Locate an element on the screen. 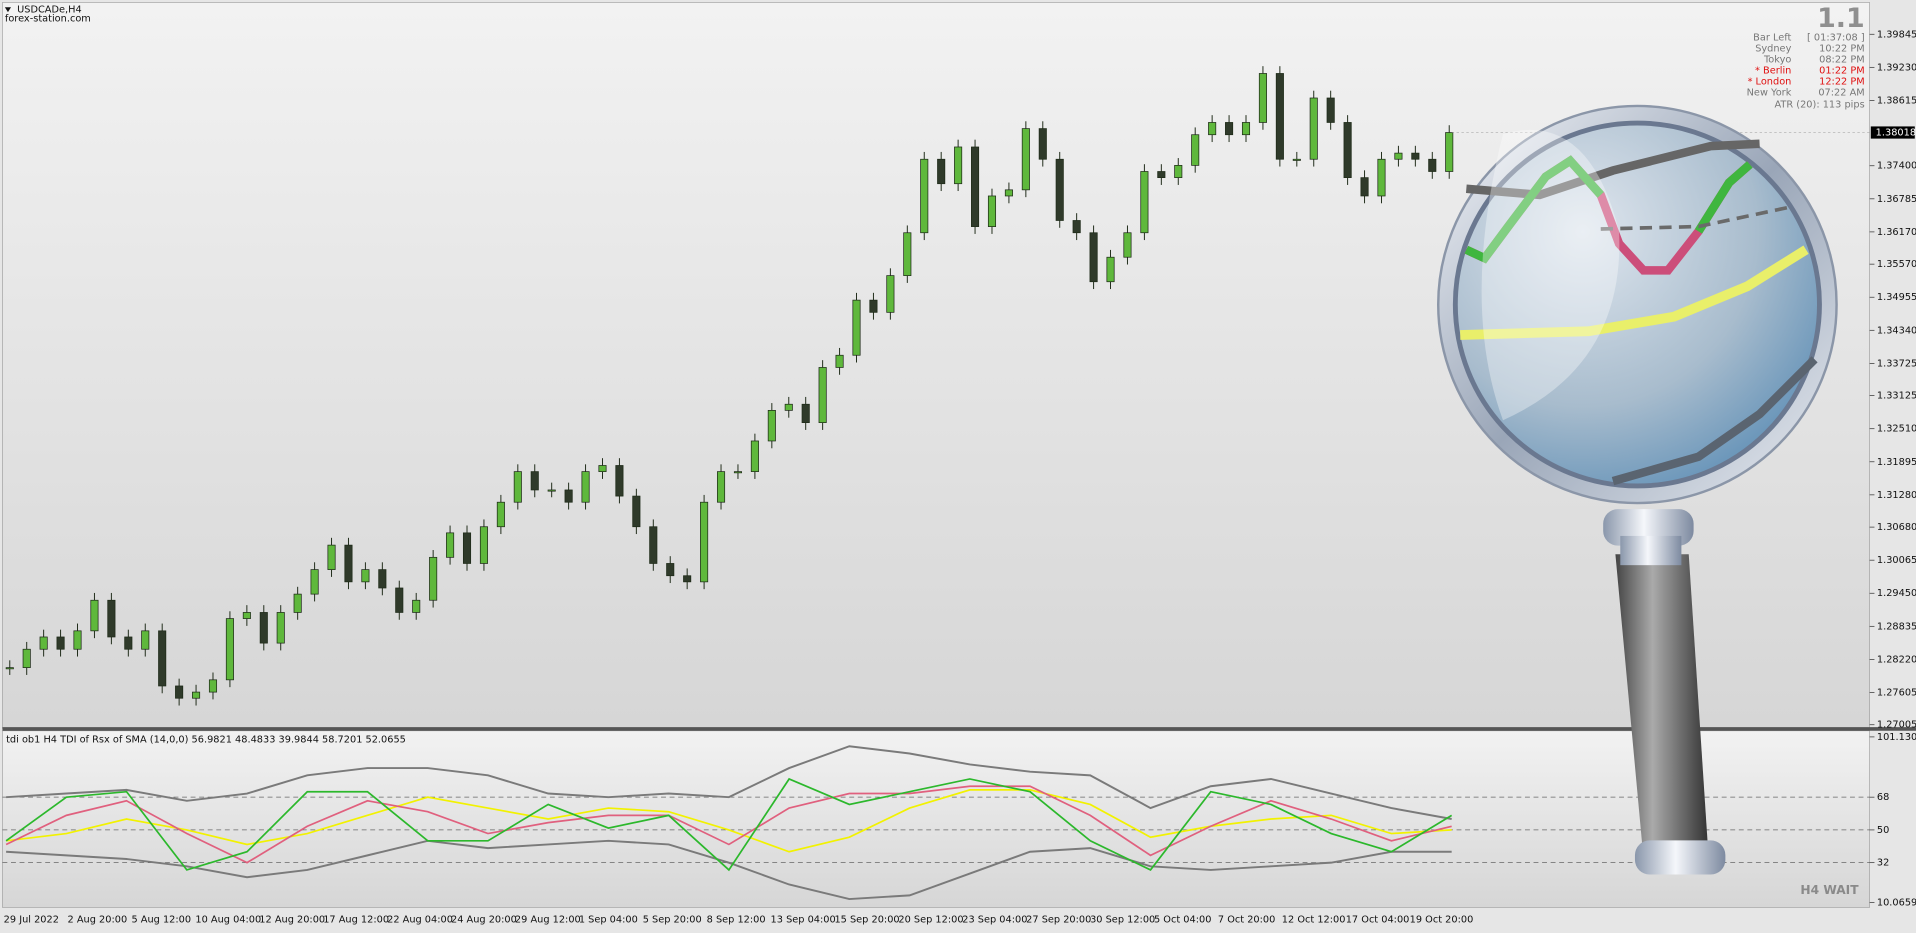  info-label: * Berlin is located at coordinates (1773, 71).